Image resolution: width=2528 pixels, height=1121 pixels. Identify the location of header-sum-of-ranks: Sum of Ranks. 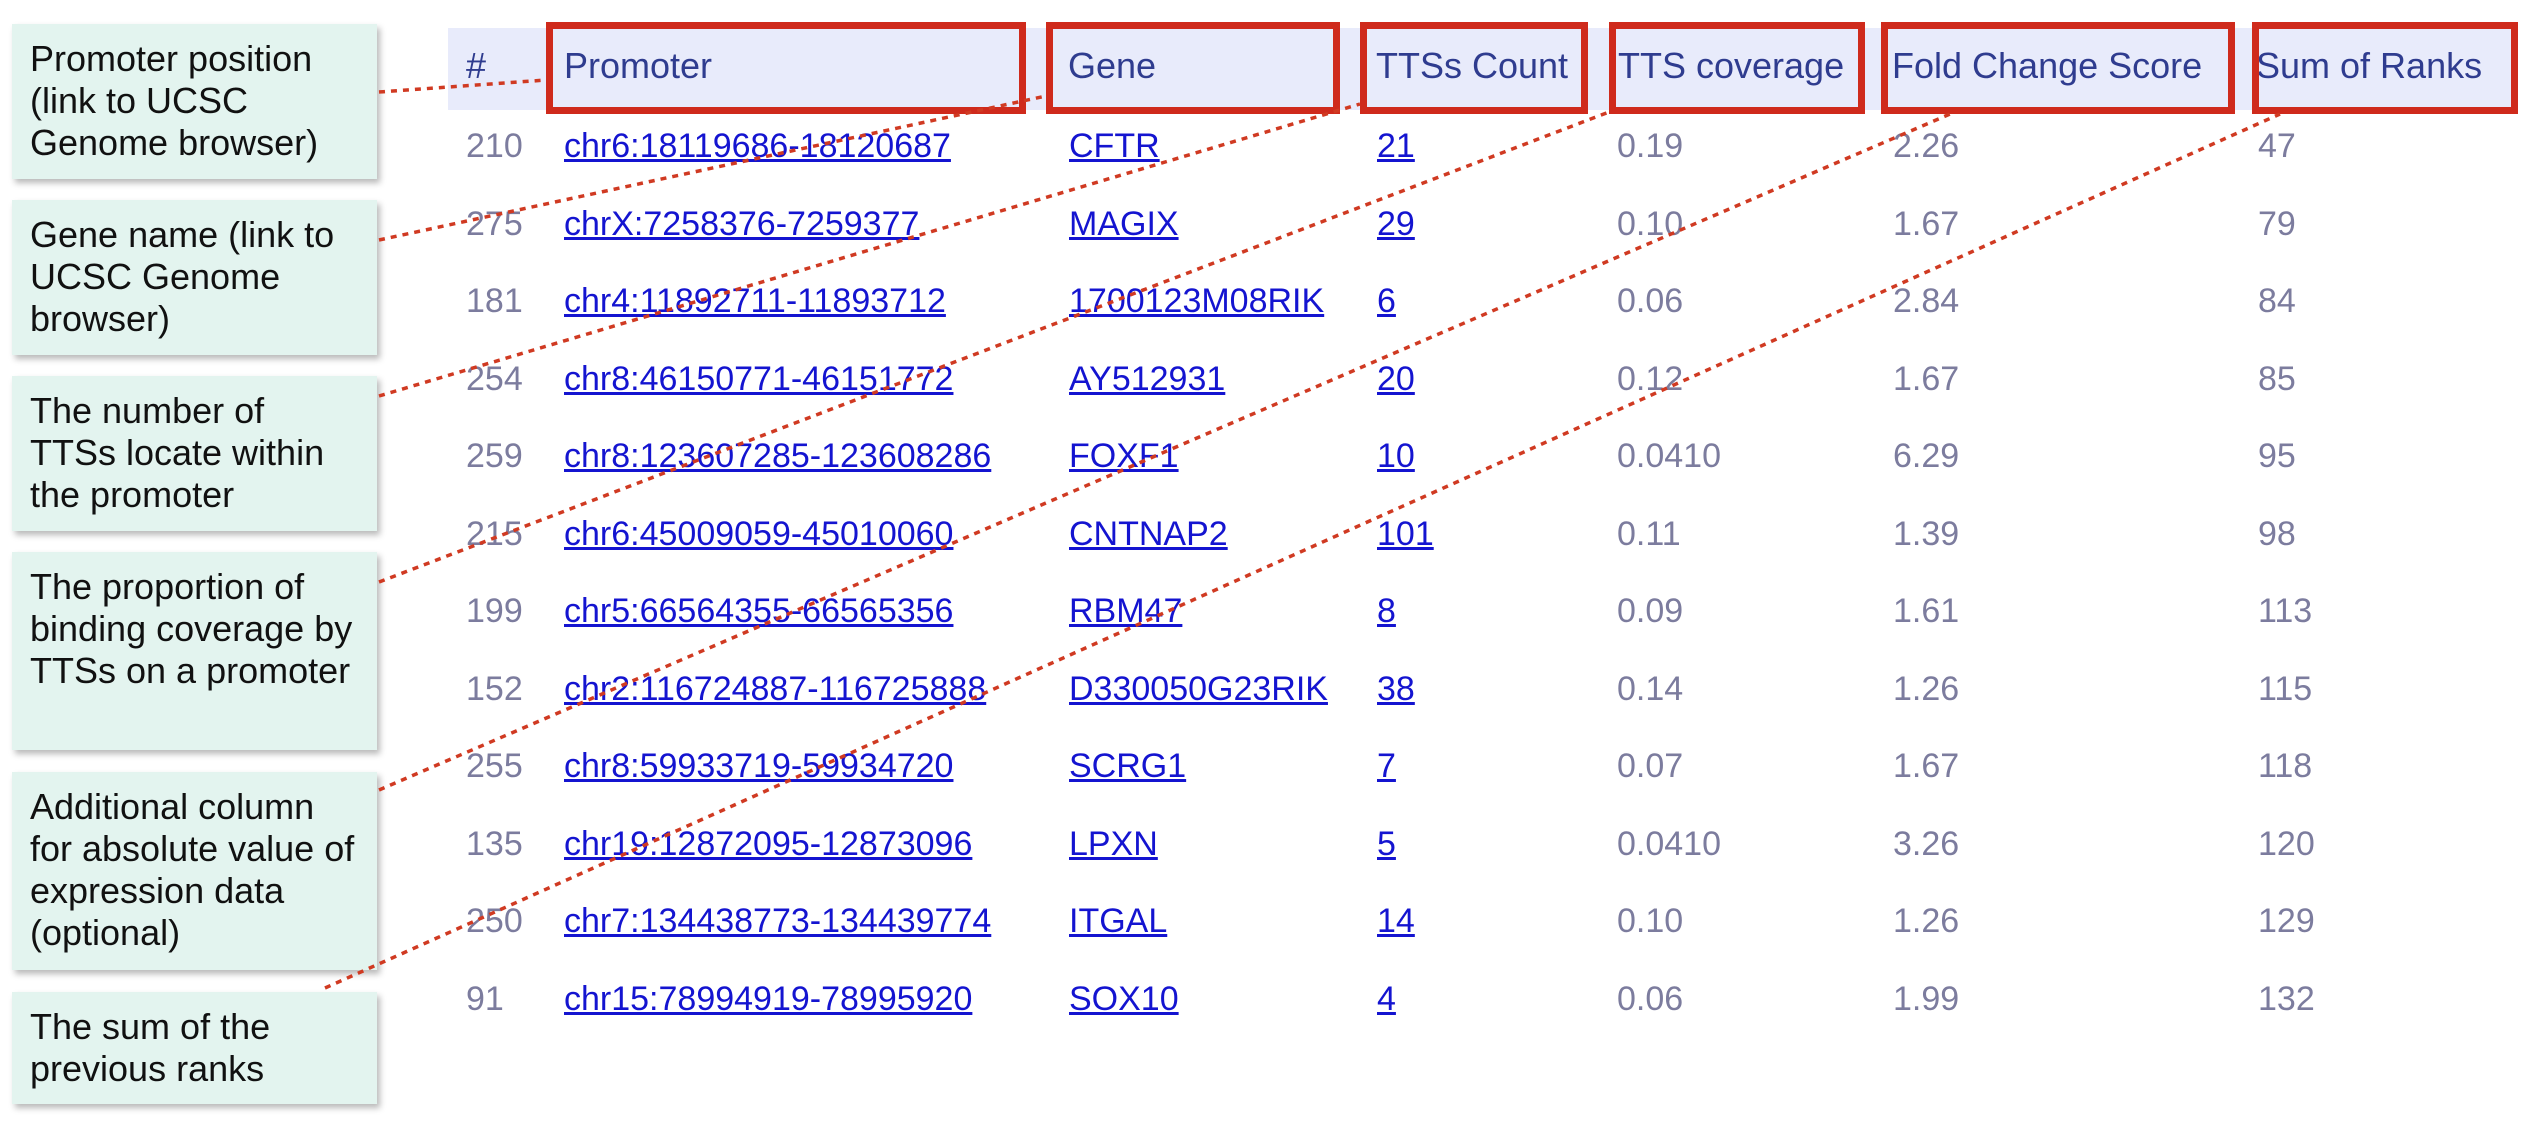
(2369, 65).